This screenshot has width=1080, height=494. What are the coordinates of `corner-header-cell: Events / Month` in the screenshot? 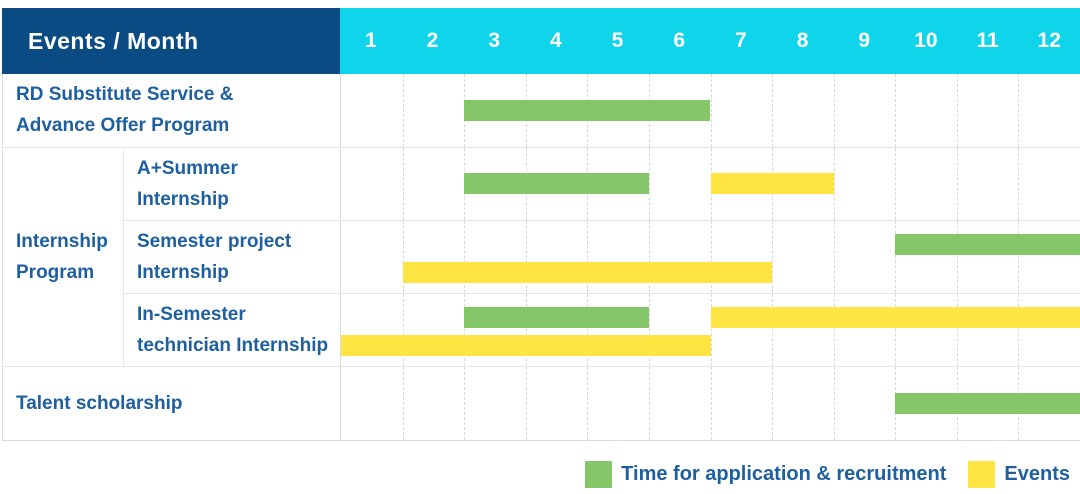 It's located at (171, 41).